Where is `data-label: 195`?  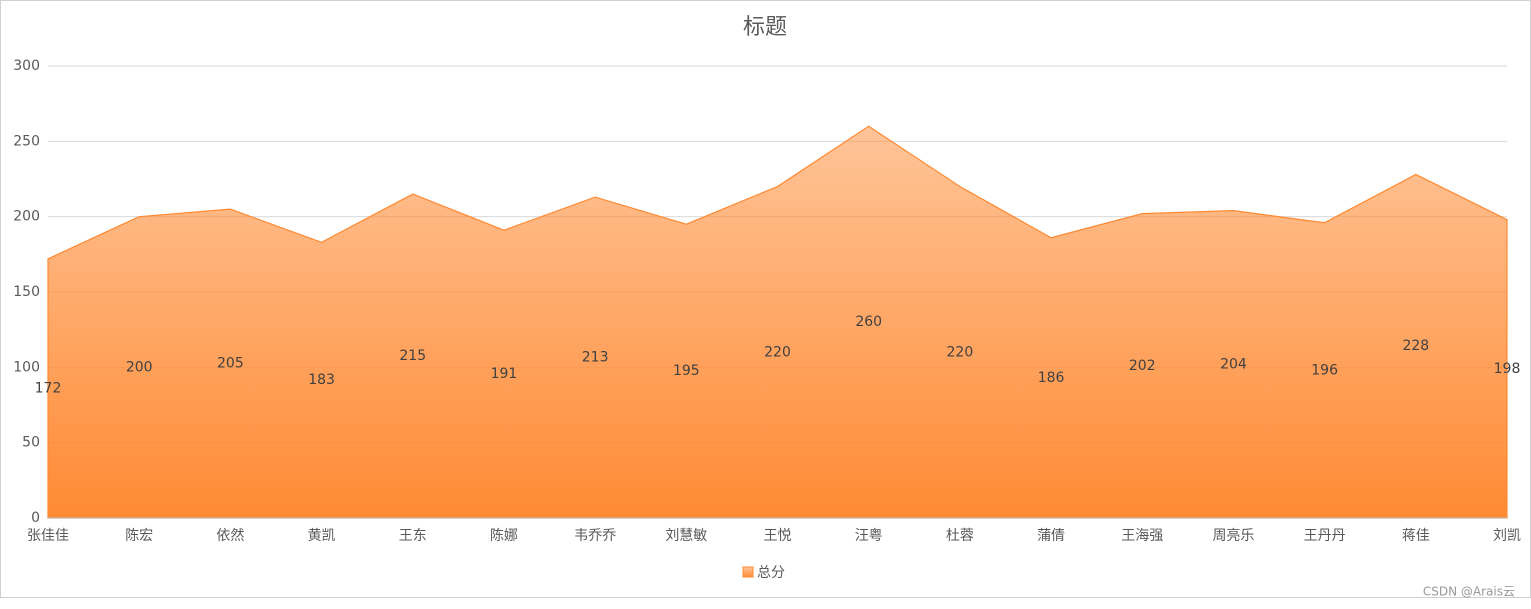 data-label: 195 is located at coordinates (686, 371).